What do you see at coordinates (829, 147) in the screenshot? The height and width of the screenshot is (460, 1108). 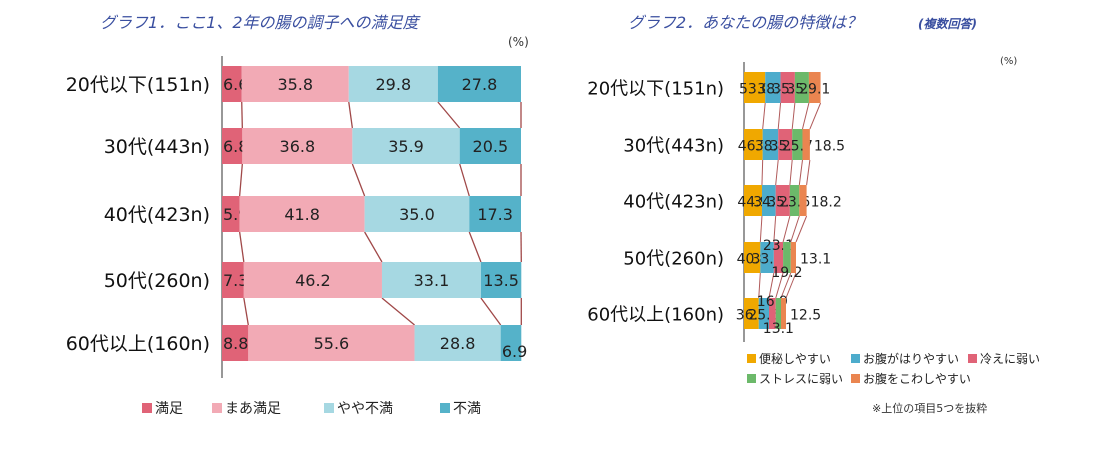 I see `chart2-value-label: 18.5` at bounding box center [829, 147].